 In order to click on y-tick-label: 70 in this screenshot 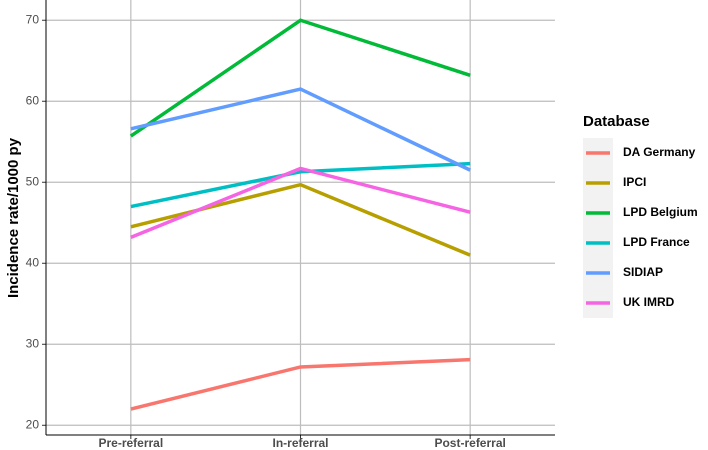, I will do `click(33, 19)`.